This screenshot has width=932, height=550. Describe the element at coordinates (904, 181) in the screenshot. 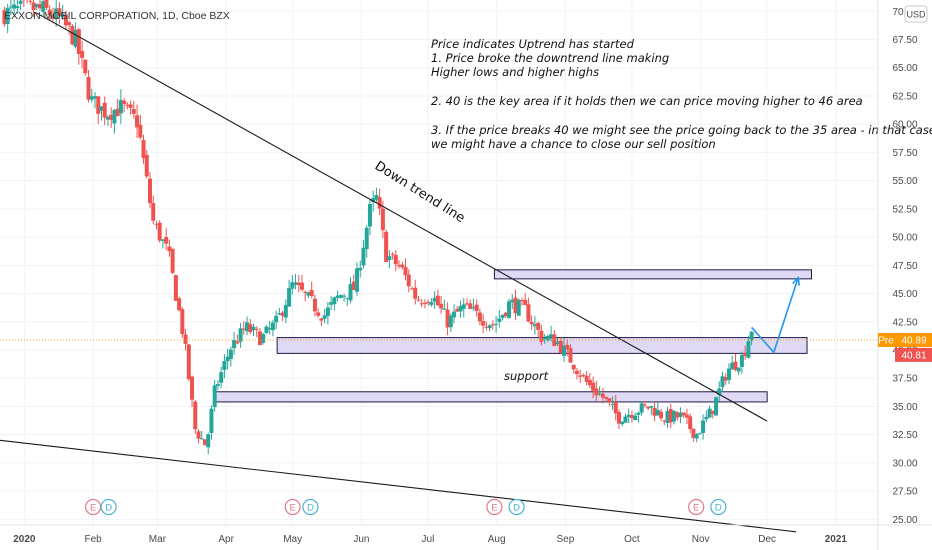

I see `y-tick-label: 55.00` at that location.